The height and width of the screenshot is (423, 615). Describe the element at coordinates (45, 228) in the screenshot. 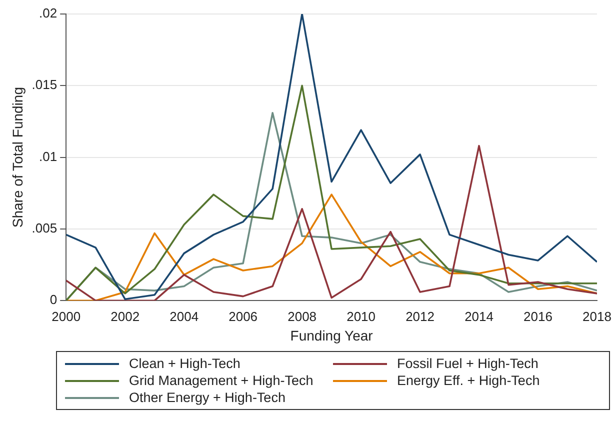

I see `y-tick-label: .005` at that location.